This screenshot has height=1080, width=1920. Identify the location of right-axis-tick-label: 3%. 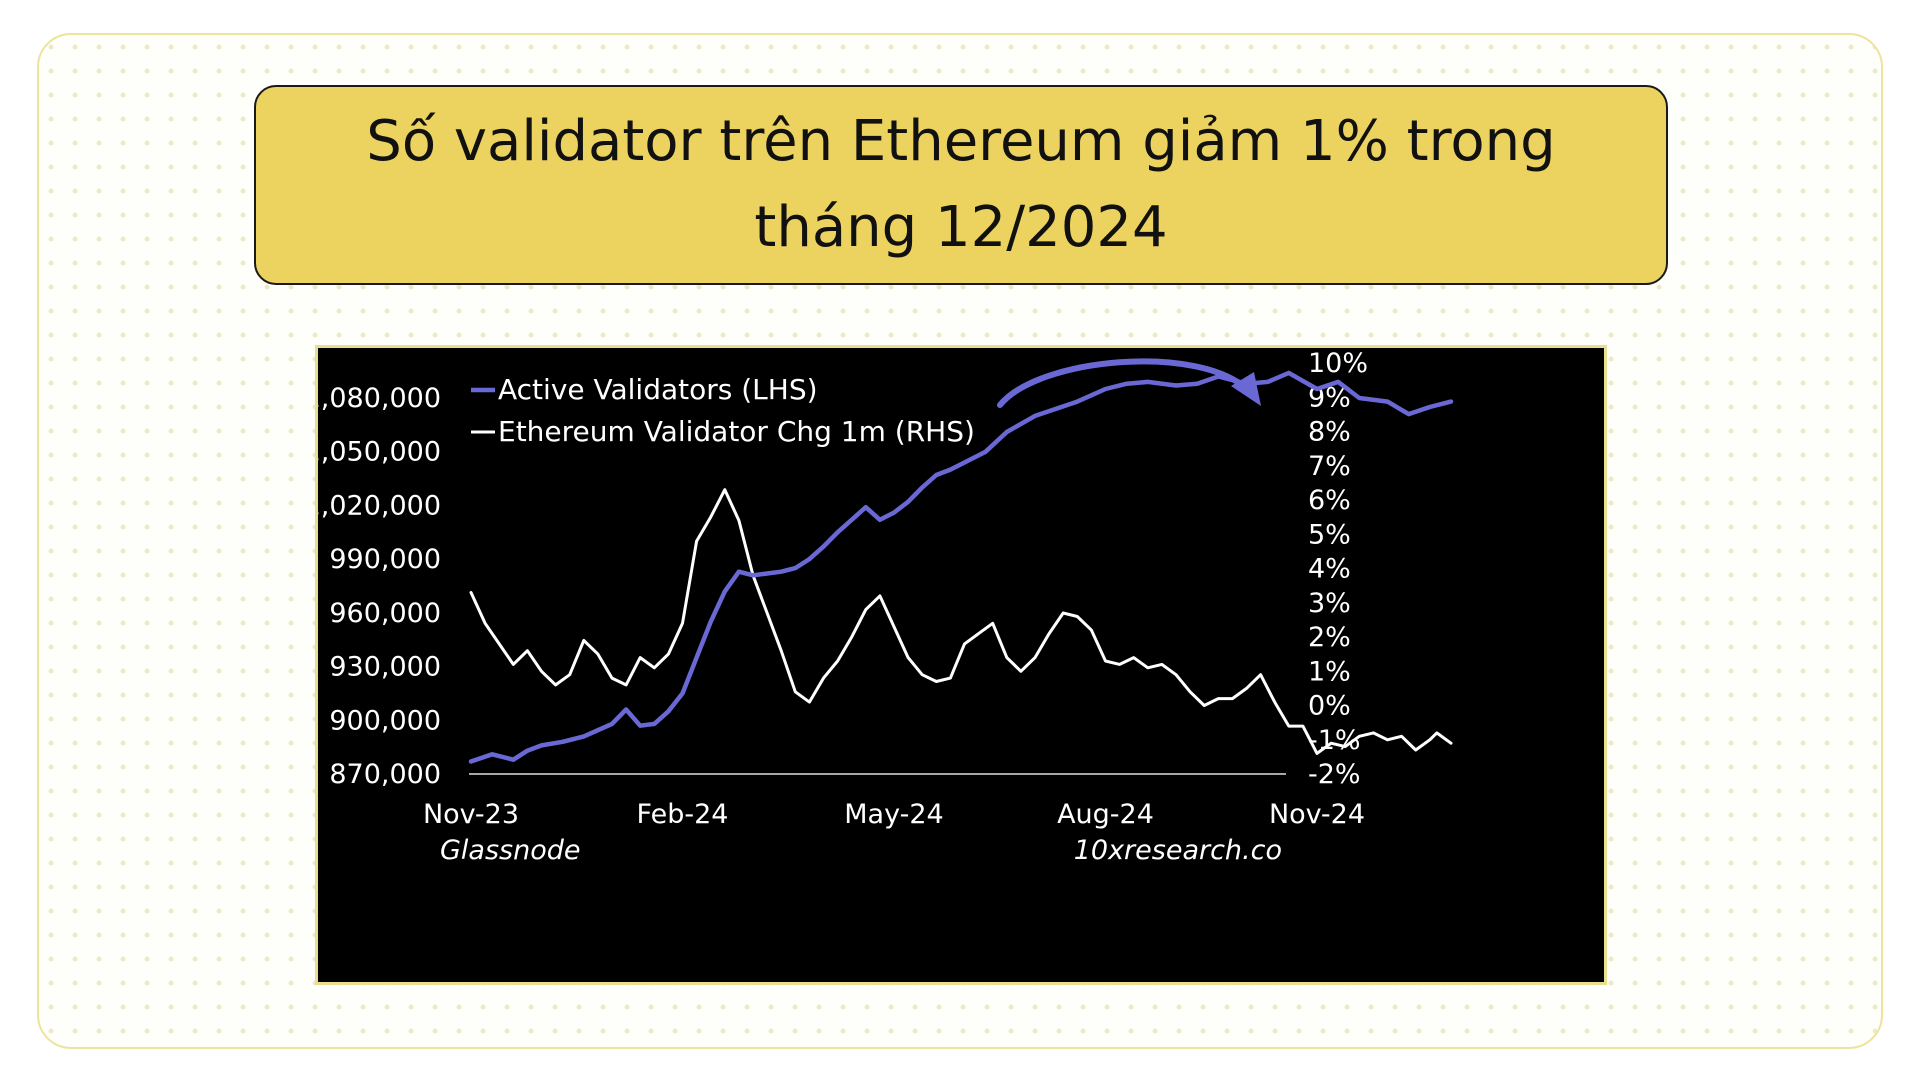
(1329, 603).